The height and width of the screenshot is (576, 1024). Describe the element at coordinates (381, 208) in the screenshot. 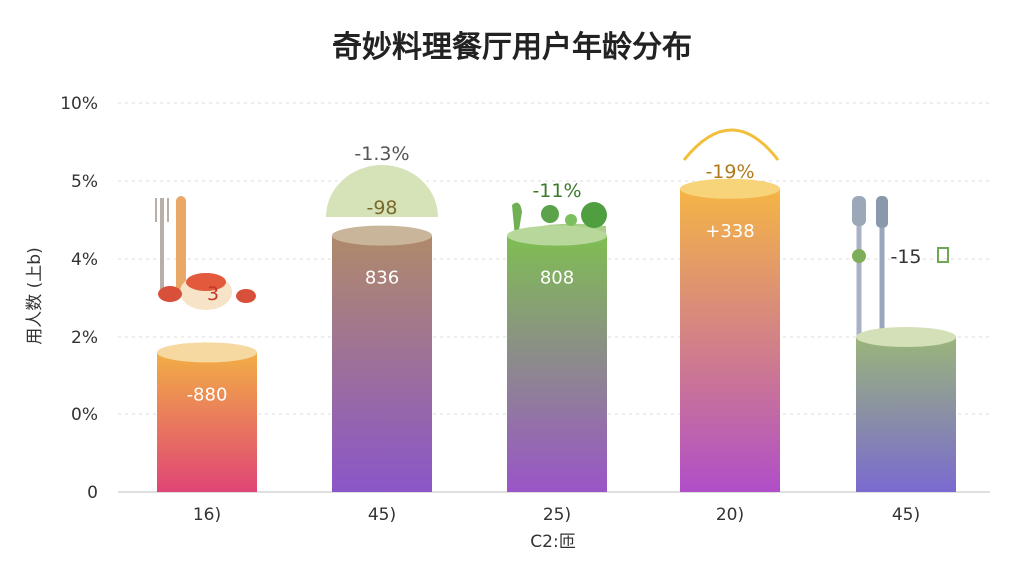

I see `bar-cap-label: -98` at that location.